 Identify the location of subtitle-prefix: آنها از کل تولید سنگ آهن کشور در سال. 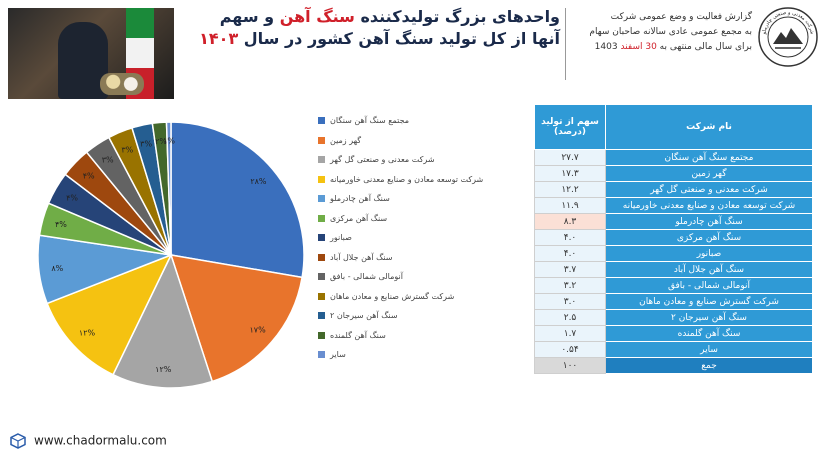
(399, 38).